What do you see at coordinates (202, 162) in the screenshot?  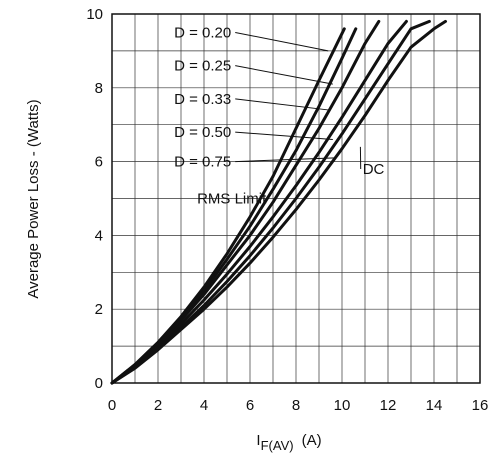 I see `annotation-label-4: D = 0.75` at bounding box center [202, 162].